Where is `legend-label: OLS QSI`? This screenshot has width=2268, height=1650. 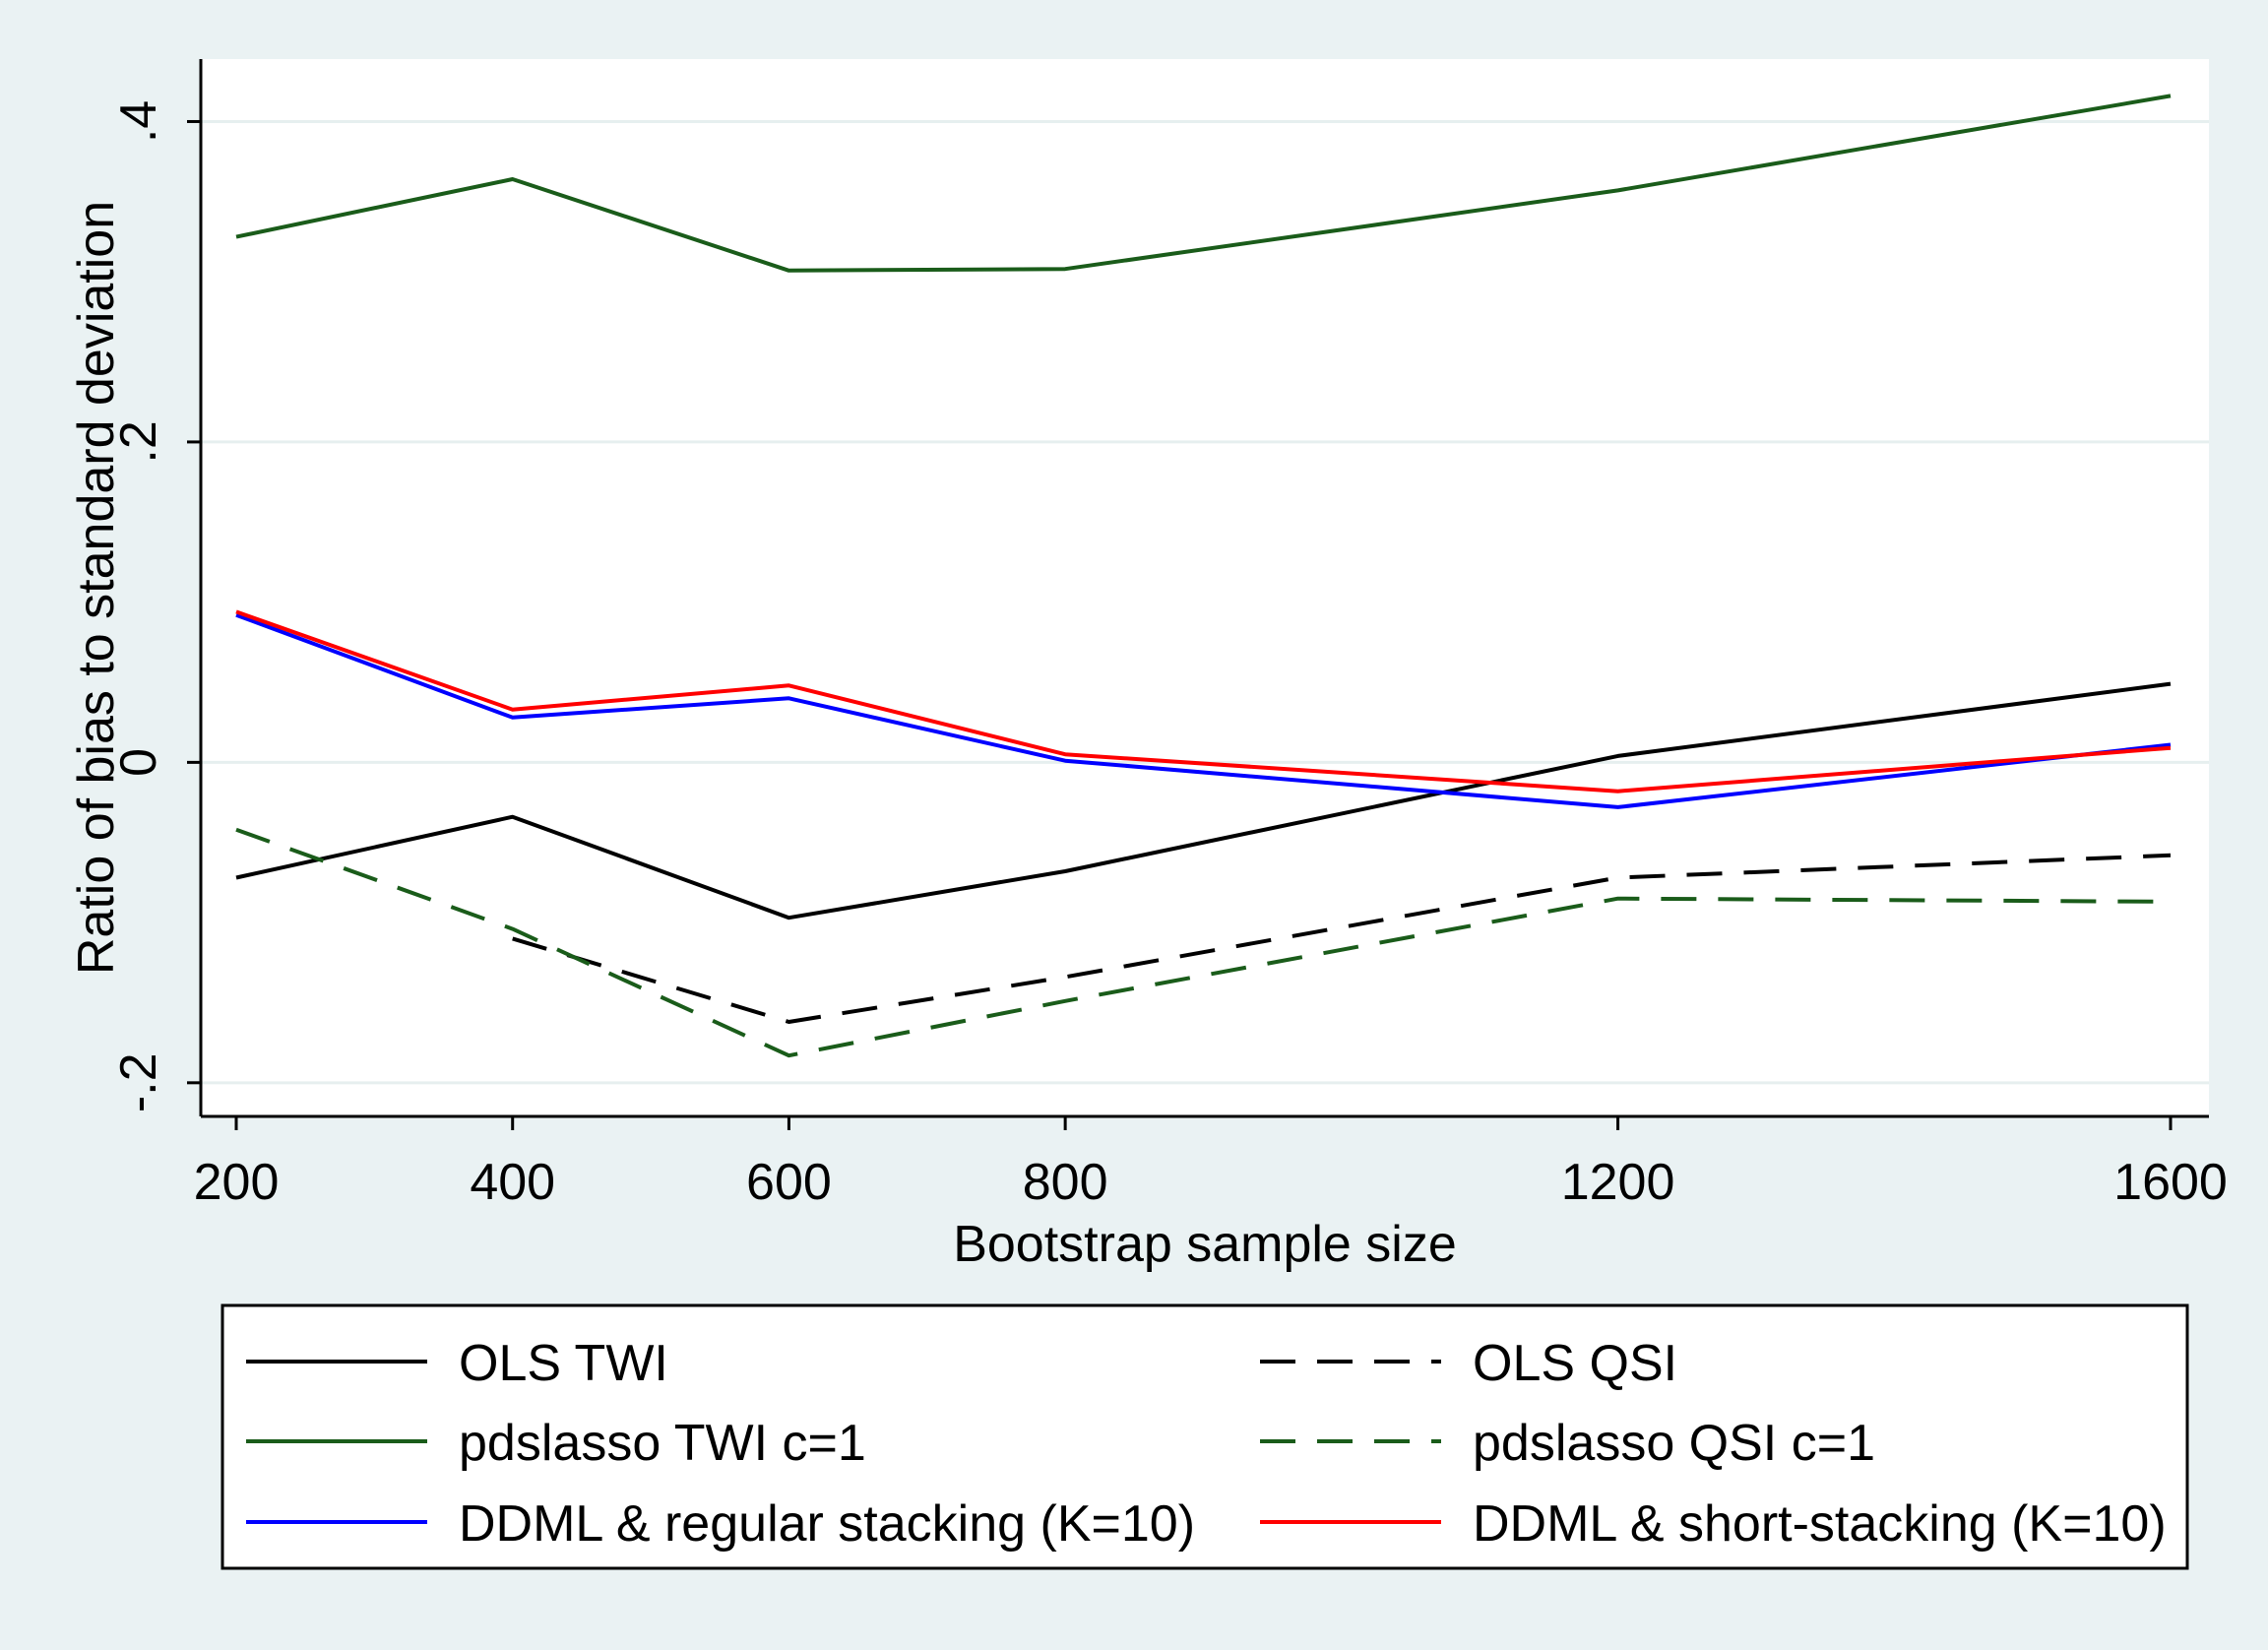
legend-label: OLS QSI is located at coordinates (1575, 1364).